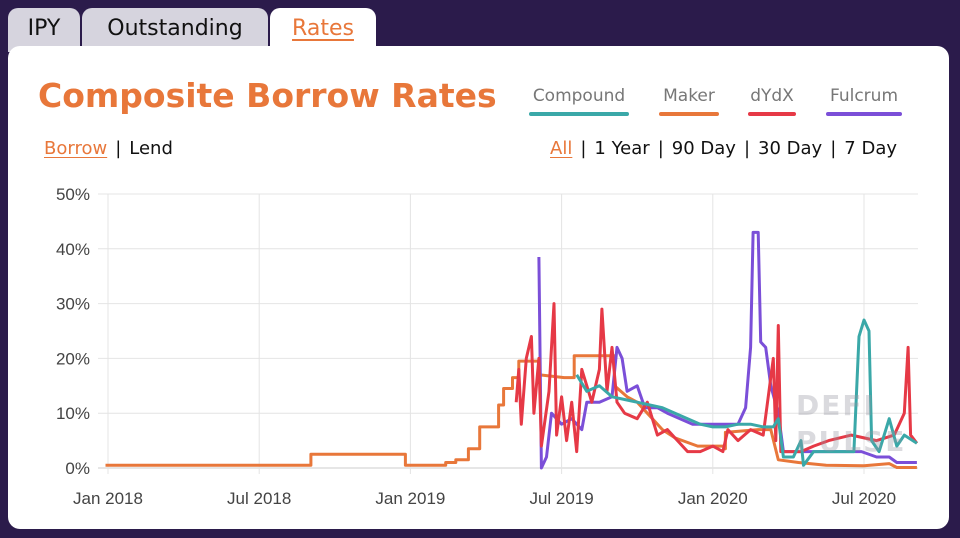 The image size is (960, 538). I want to click on y-tick-label: 30%, so click(73, 304).